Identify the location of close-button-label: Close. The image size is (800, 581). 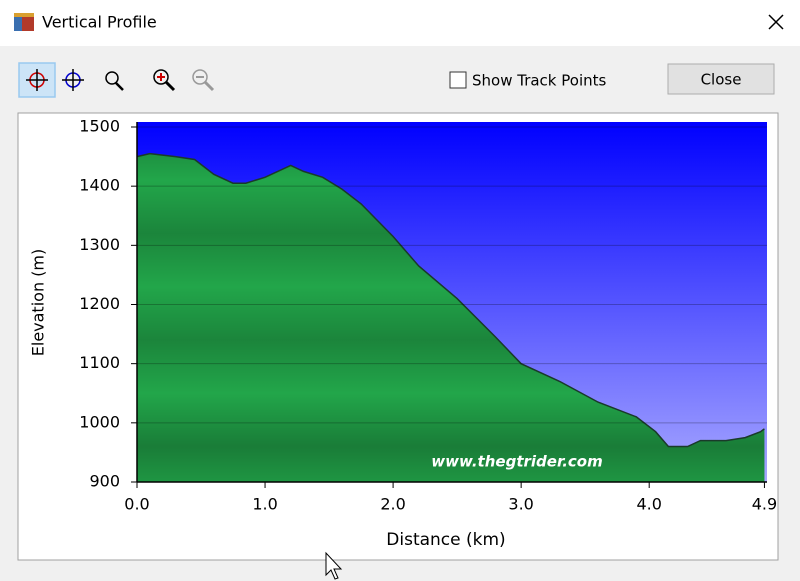
(721, 80).